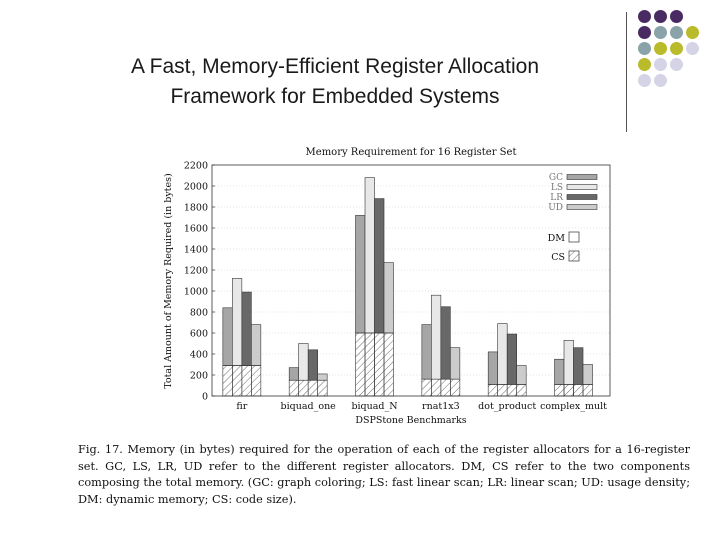 The height and width of the screenshot is (540, 720). What do you see at coordinates (241, 406) in the screenshot?
I see `x-tick-label: fir` at bounding box center [241, 406].